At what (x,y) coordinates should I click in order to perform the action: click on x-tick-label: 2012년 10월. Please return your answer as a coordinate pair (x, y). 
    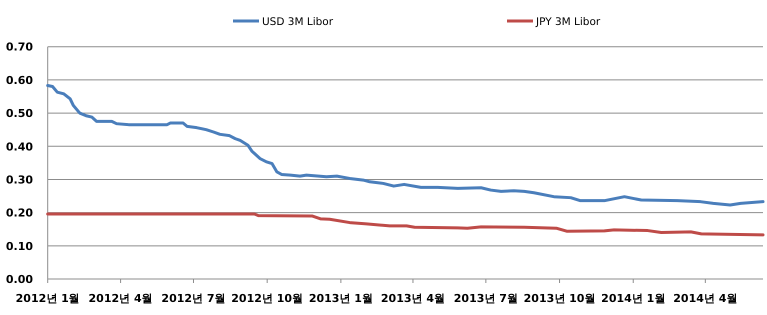
    Looking at the image, I should click on (267, 298).